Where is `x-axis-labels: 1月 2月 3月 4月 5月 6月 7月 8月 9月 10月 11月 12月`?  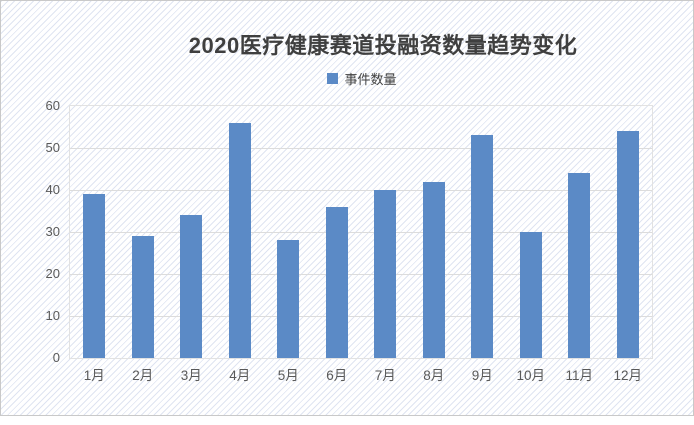 x-axis-labels: 1月 2月 3月 4月 5月 6月 7月 8月 9月 10月 11月 12月 is located at coordinates (361, 376).